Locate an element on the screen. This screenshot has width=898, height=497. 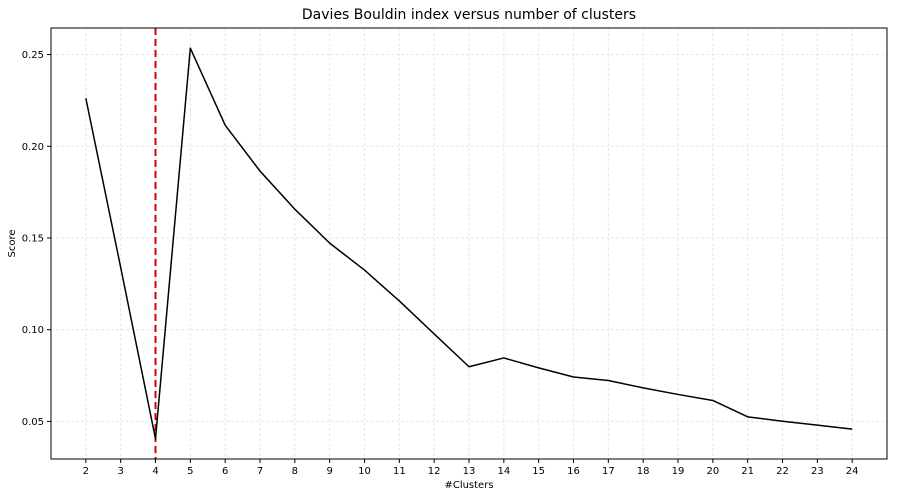
x-tick-label: 22 is located at coordinates (782, 471).